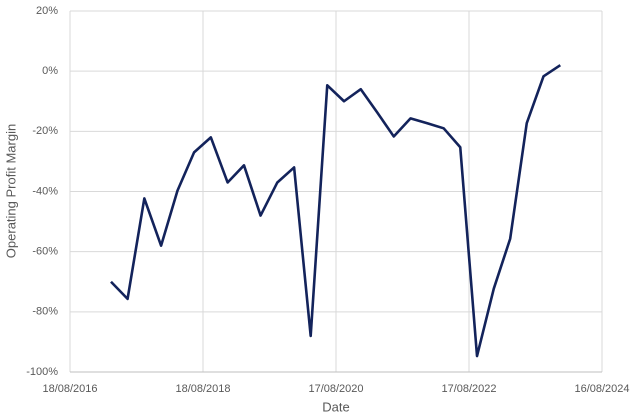 This screenshot has height=418, width=640. What do you see at coordinates (335, 406) in the screenshot?
I see `x-axis-title: Date` at bounding box center [335, 406].